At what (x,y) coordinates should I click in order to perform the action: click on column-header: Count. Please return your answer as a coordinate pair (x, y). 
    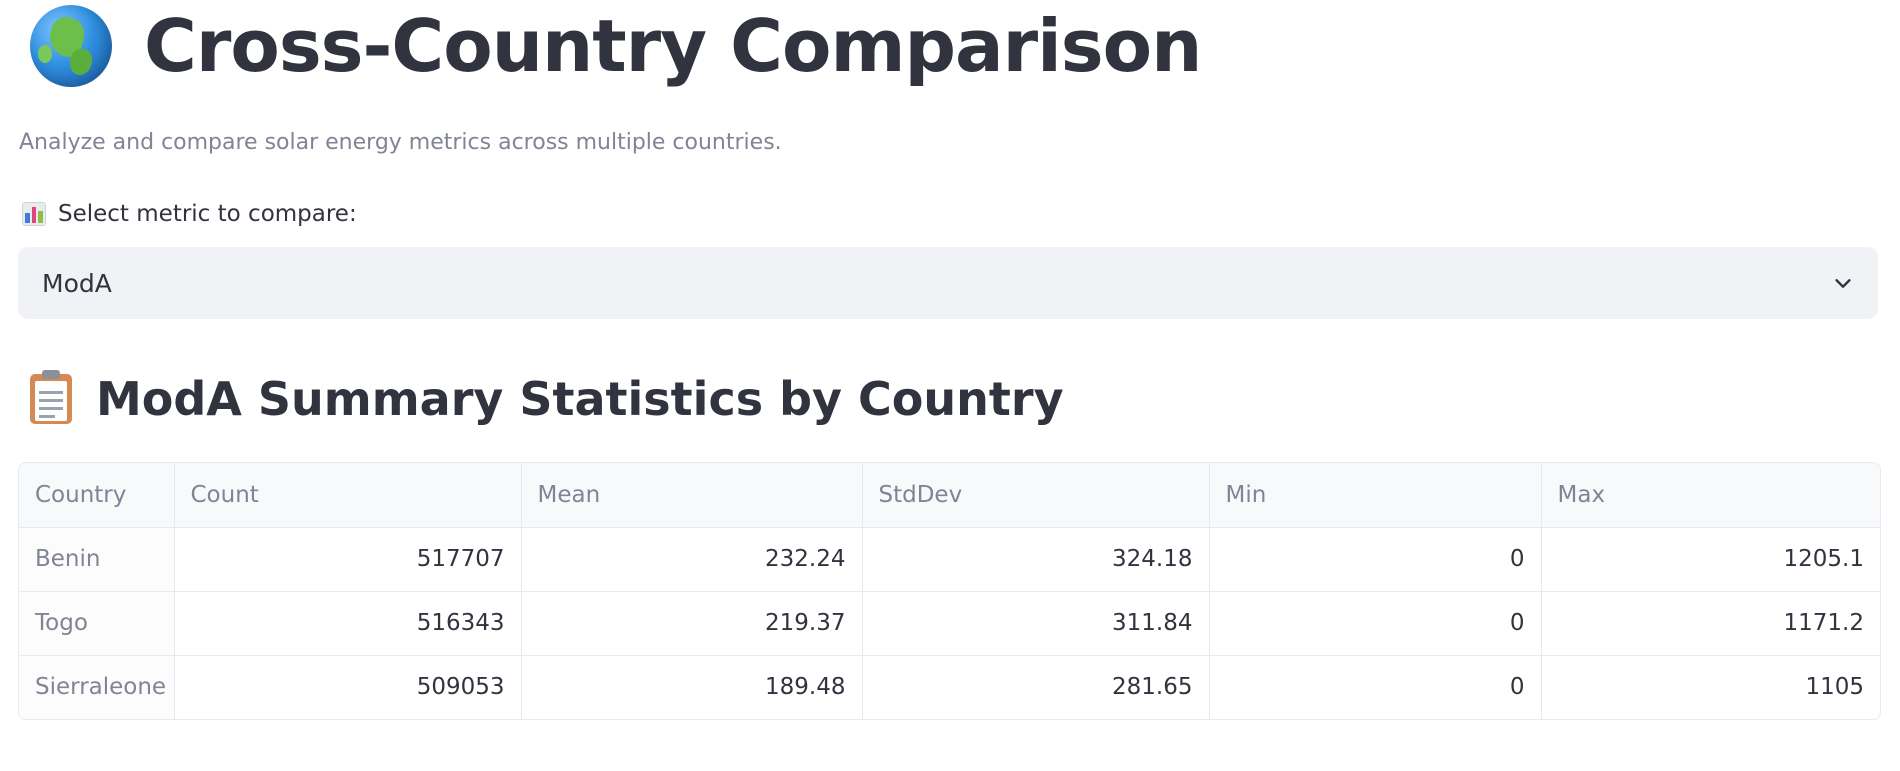
    Looking at the image, I should click on (348, 495).